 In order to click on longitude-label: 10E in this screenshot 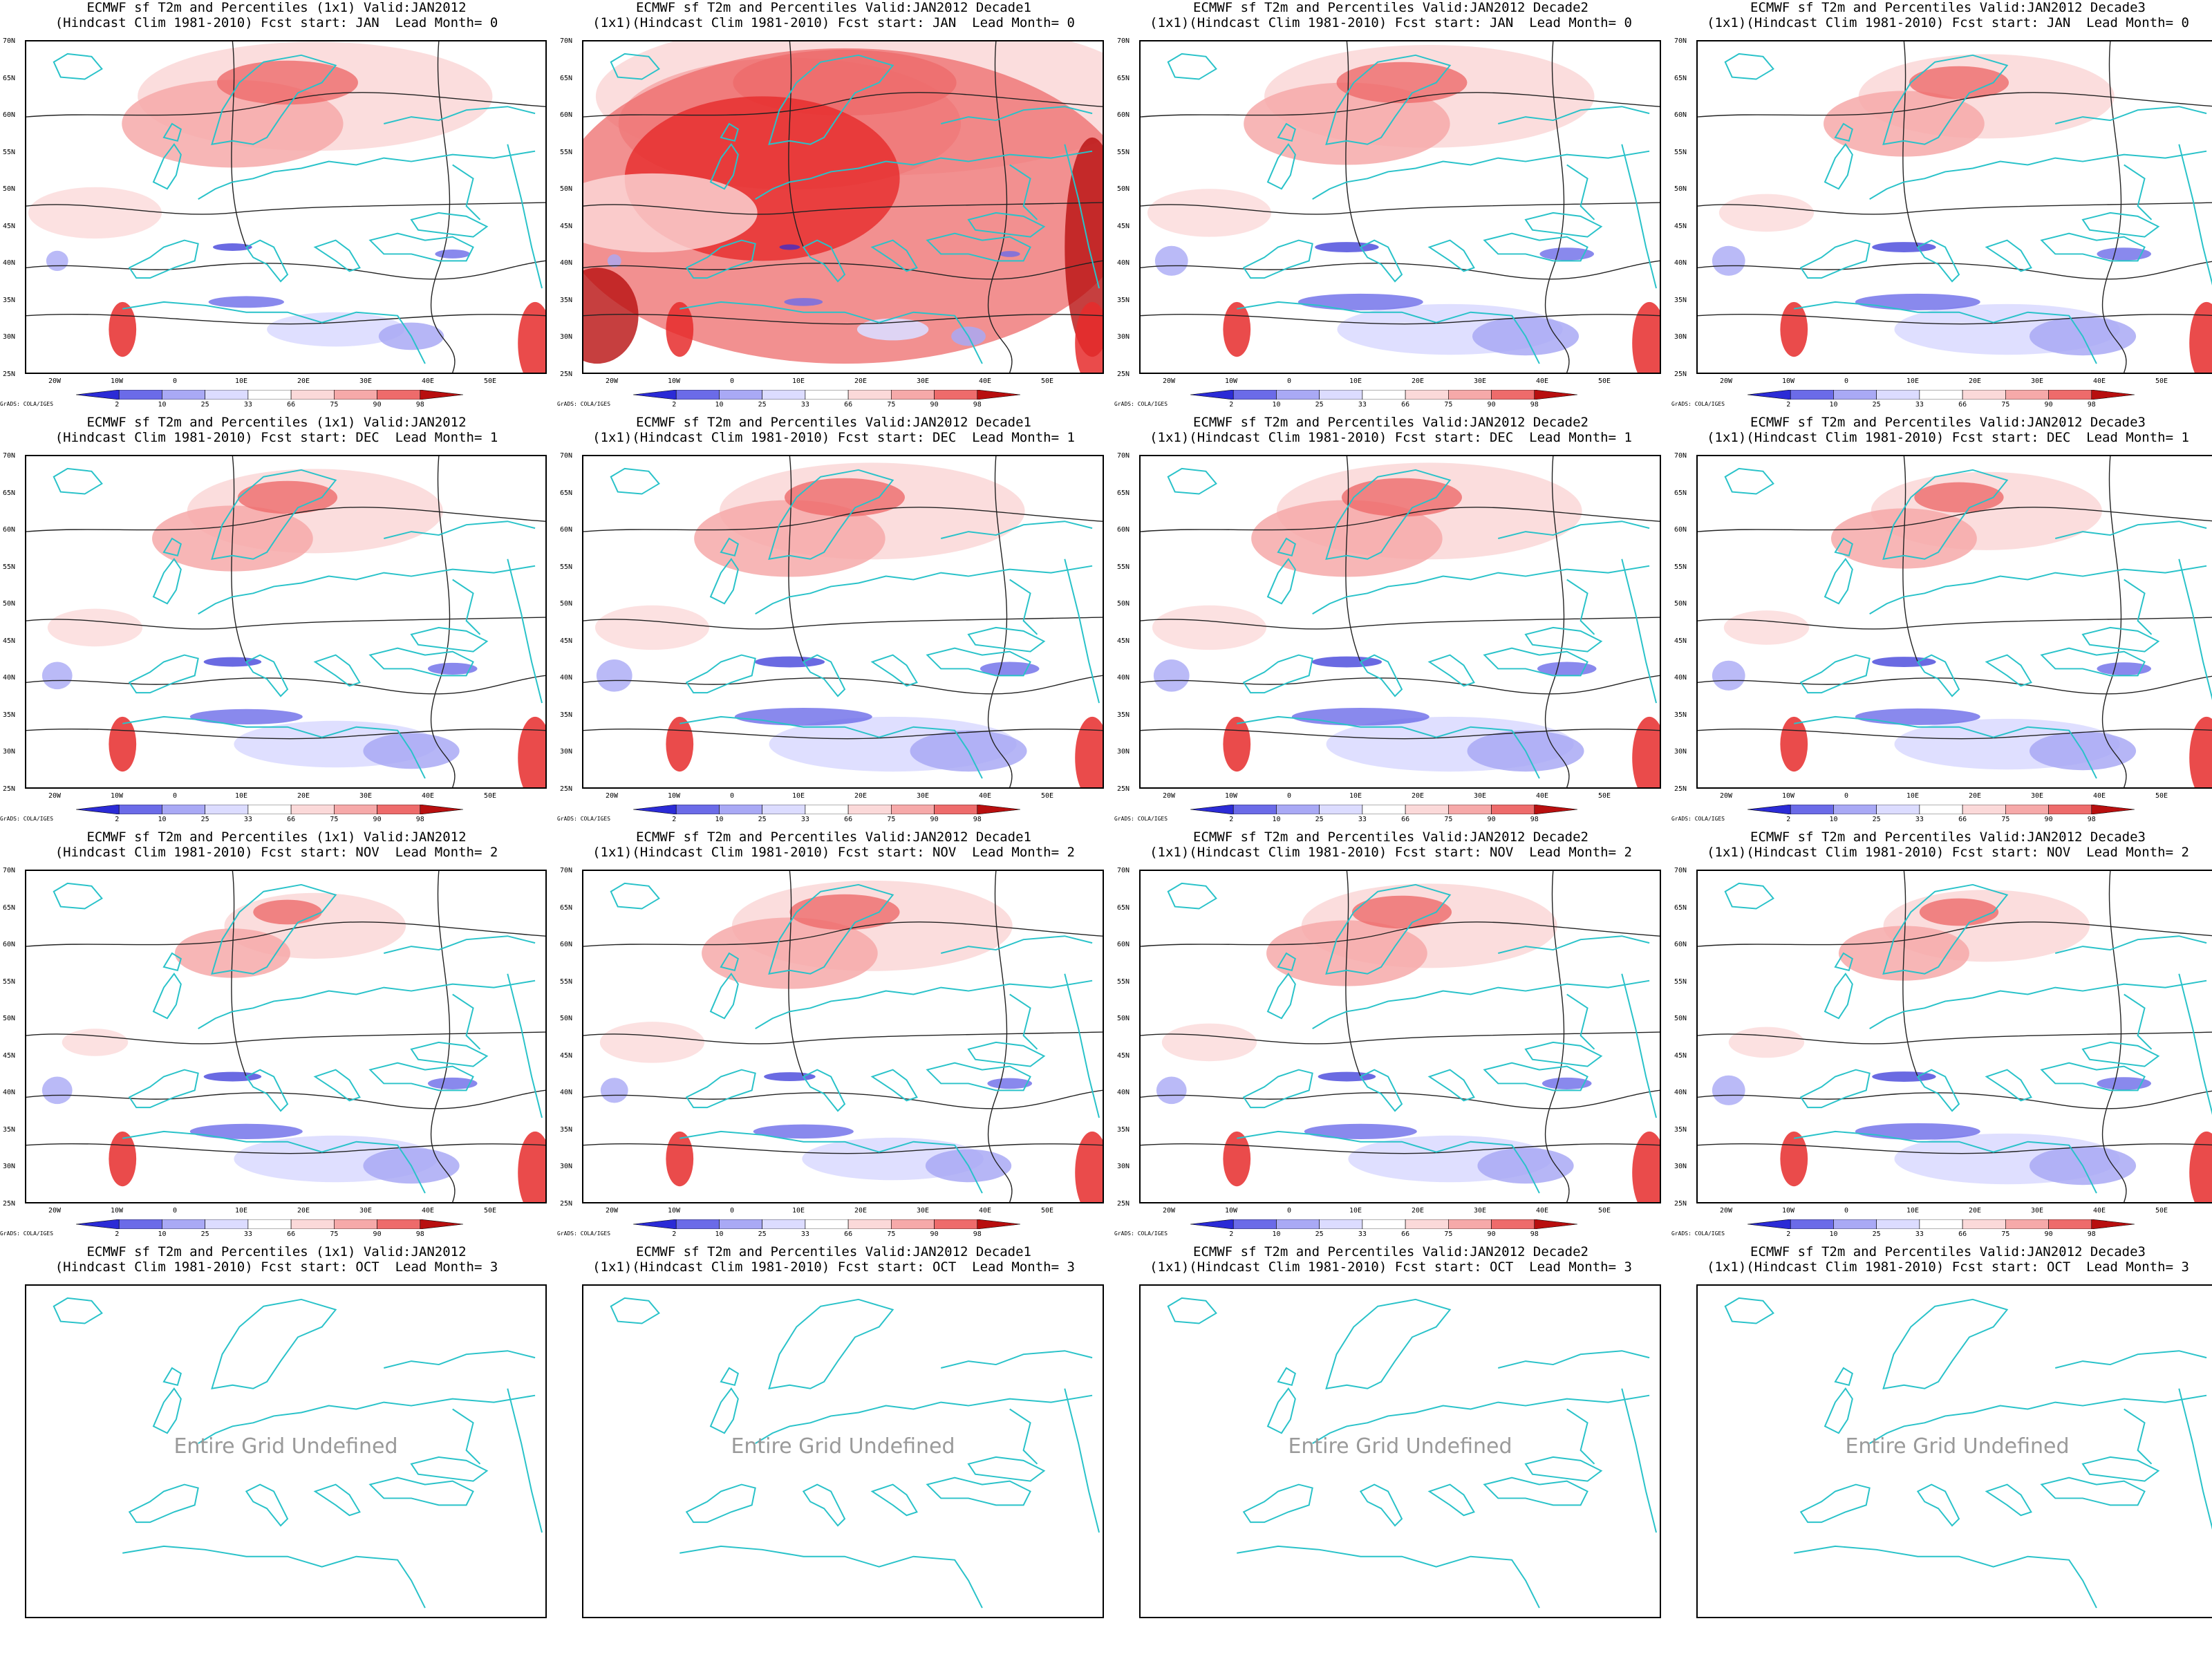, I will do `click(1356, 796)`.